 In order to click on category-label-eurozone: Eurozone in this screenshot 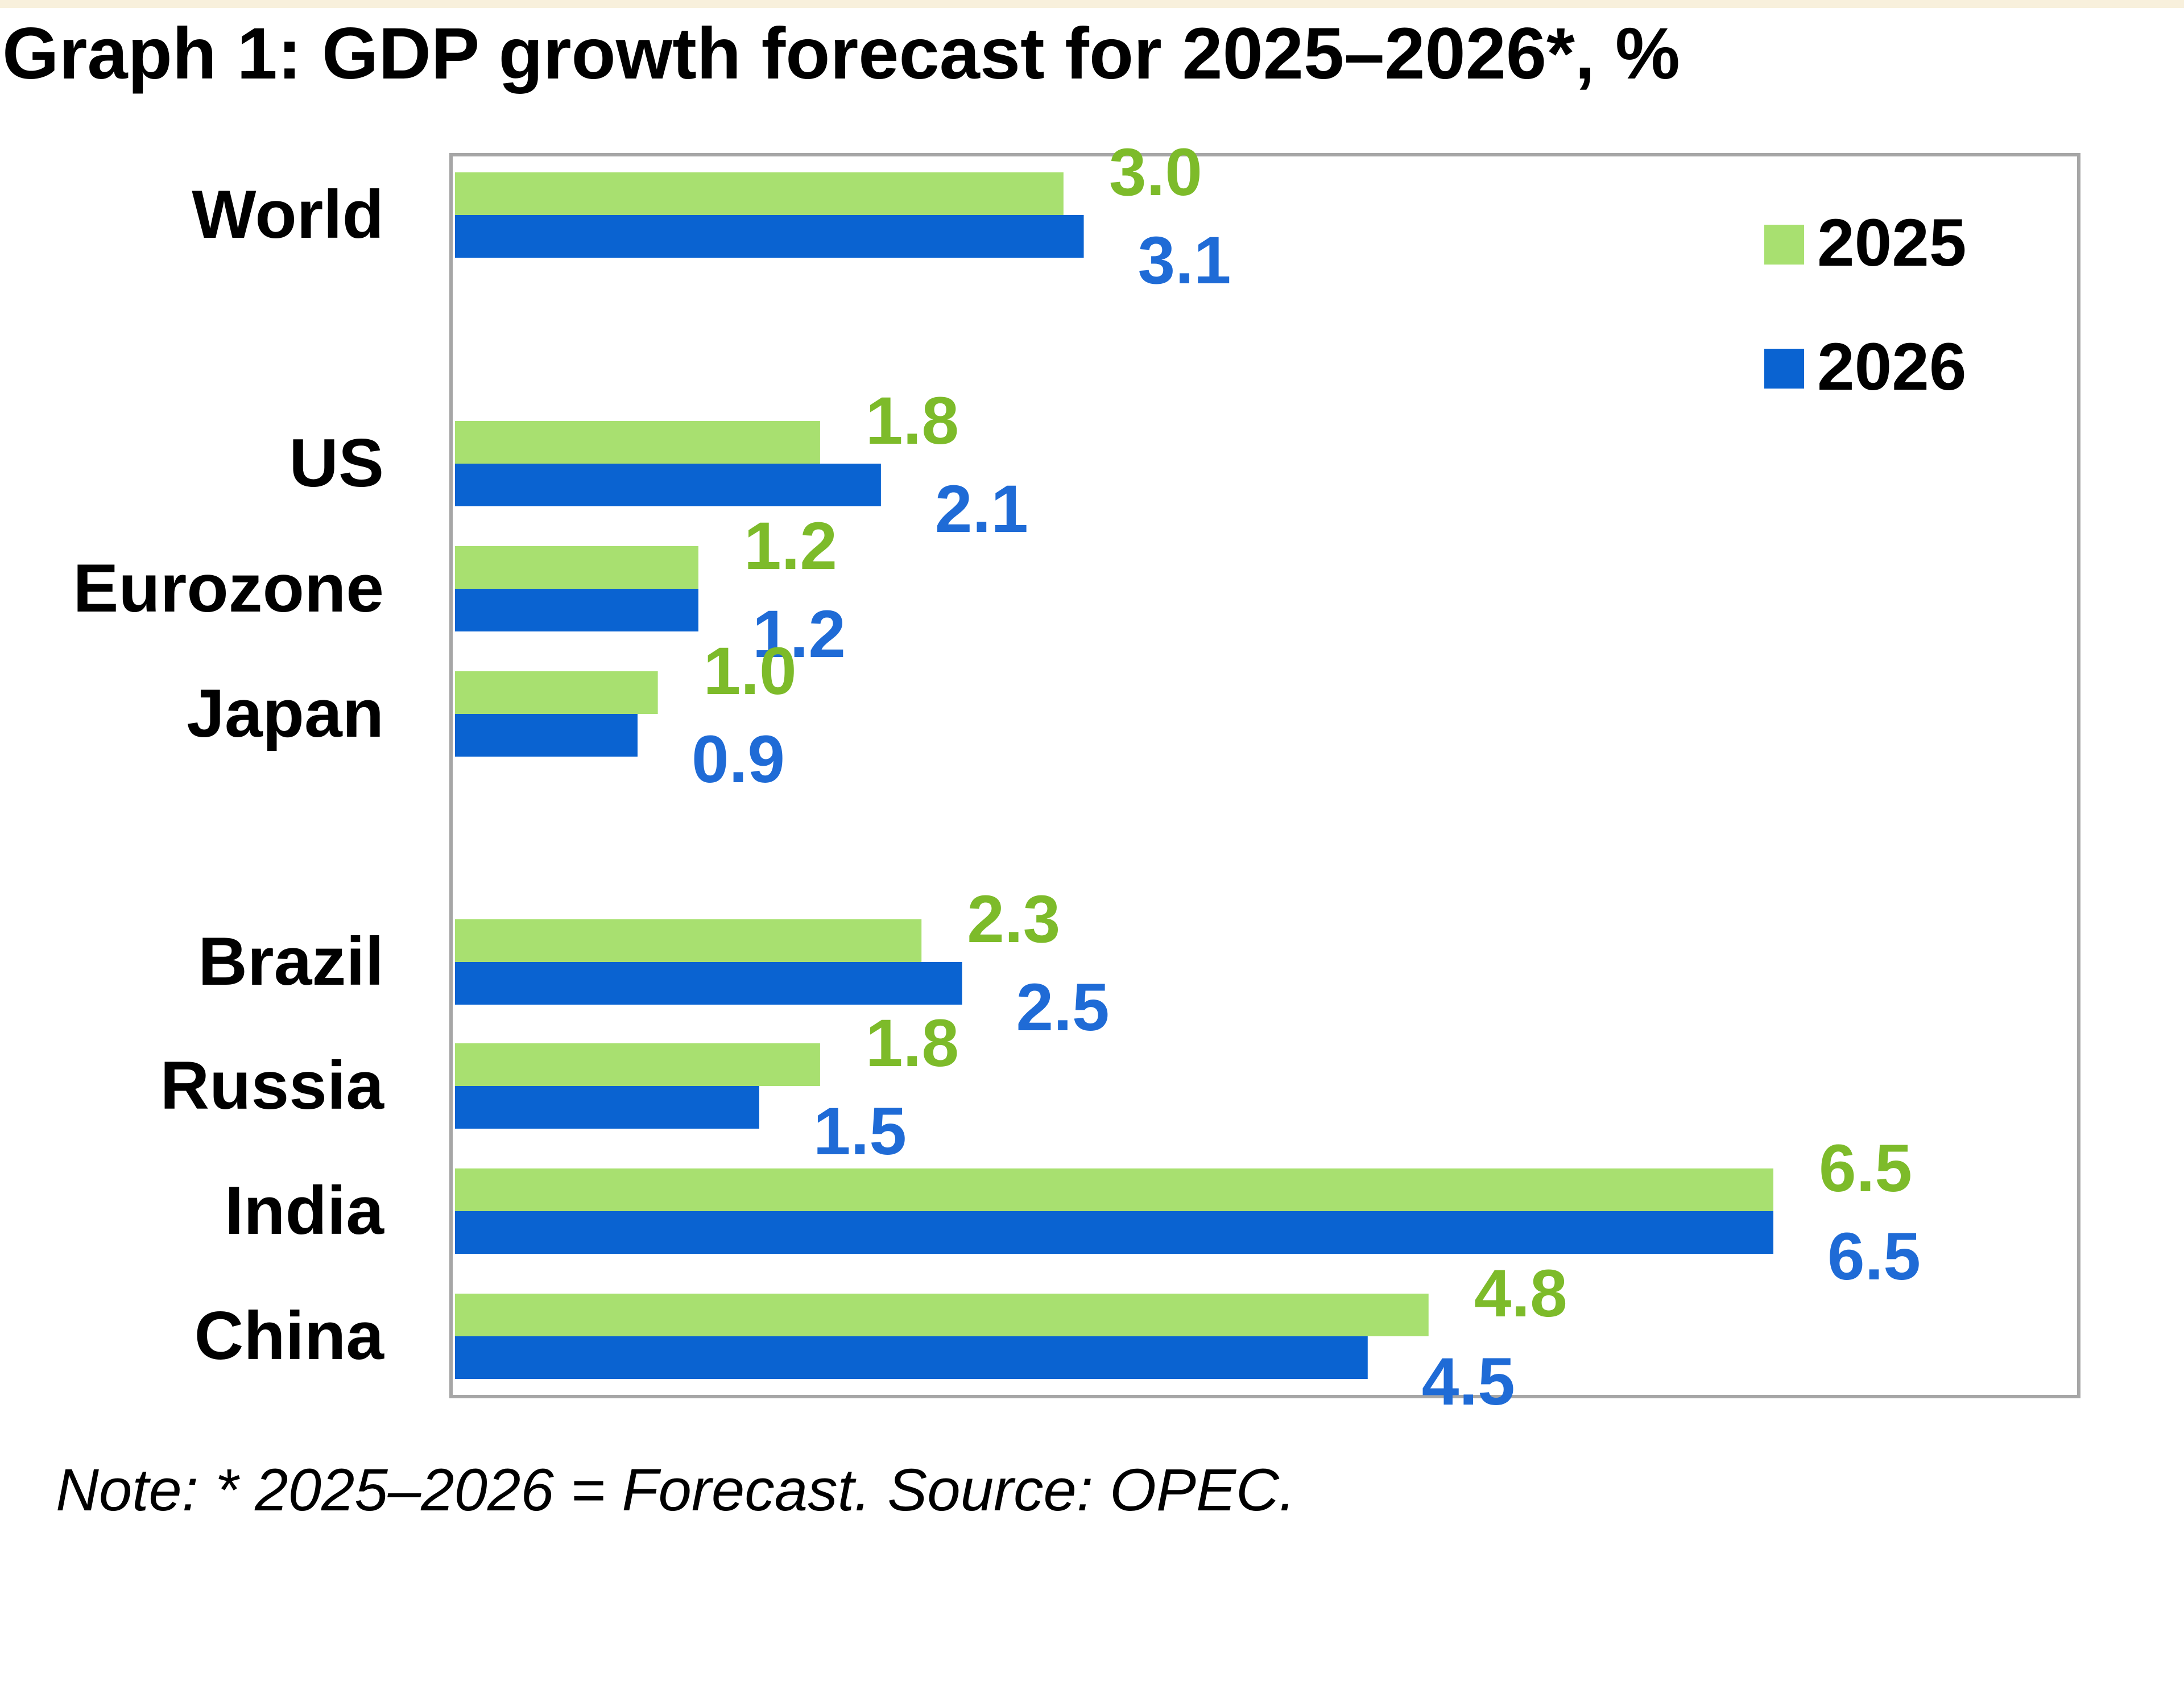, I will do `click(228, 588)`.